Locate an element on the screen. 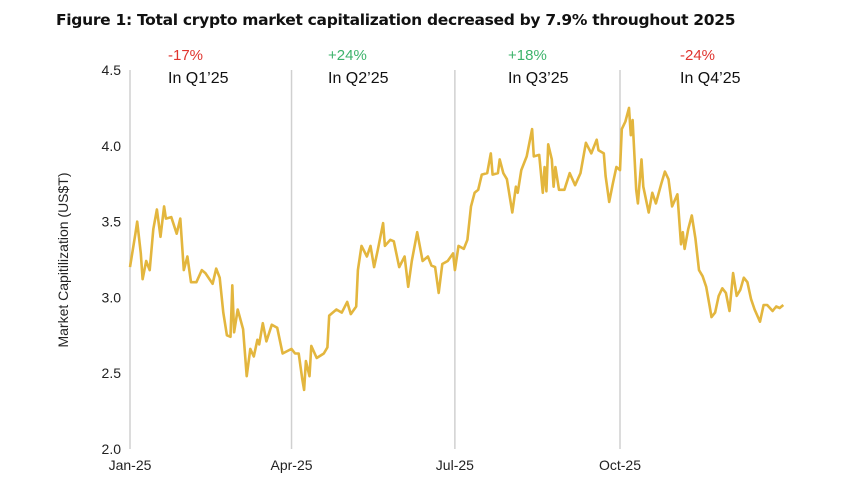 This screenshot has height=500, width=850. quarter-label: In Q1’25 is located at coordinates (198, 78).